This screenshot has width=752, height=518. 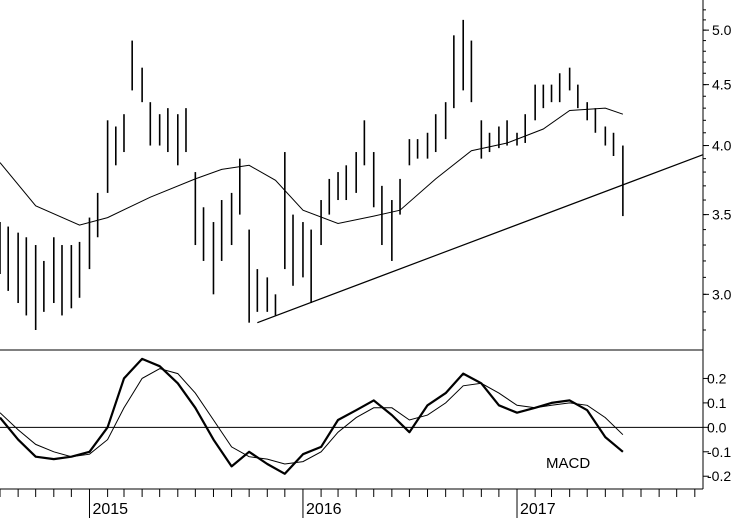 I want to click on price-tick-label: 3.0, so click(x=722, y=294).